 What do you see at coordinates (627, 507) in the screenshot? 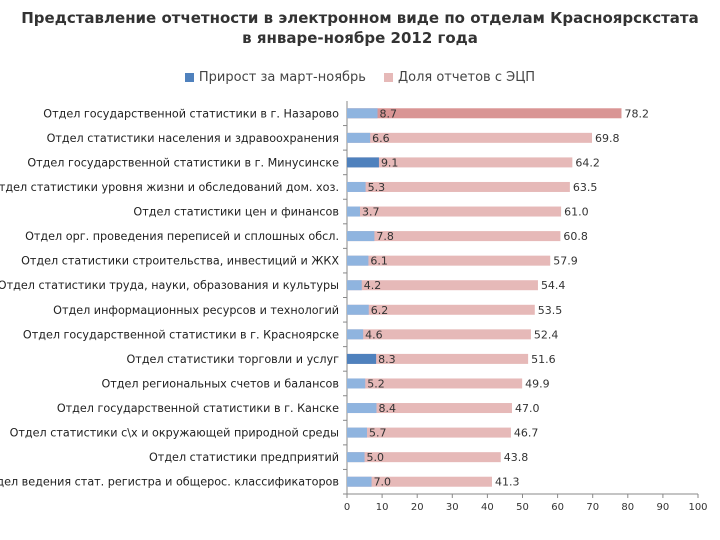
I see `x-tick-label: 80` at bounding box center [627, 507].